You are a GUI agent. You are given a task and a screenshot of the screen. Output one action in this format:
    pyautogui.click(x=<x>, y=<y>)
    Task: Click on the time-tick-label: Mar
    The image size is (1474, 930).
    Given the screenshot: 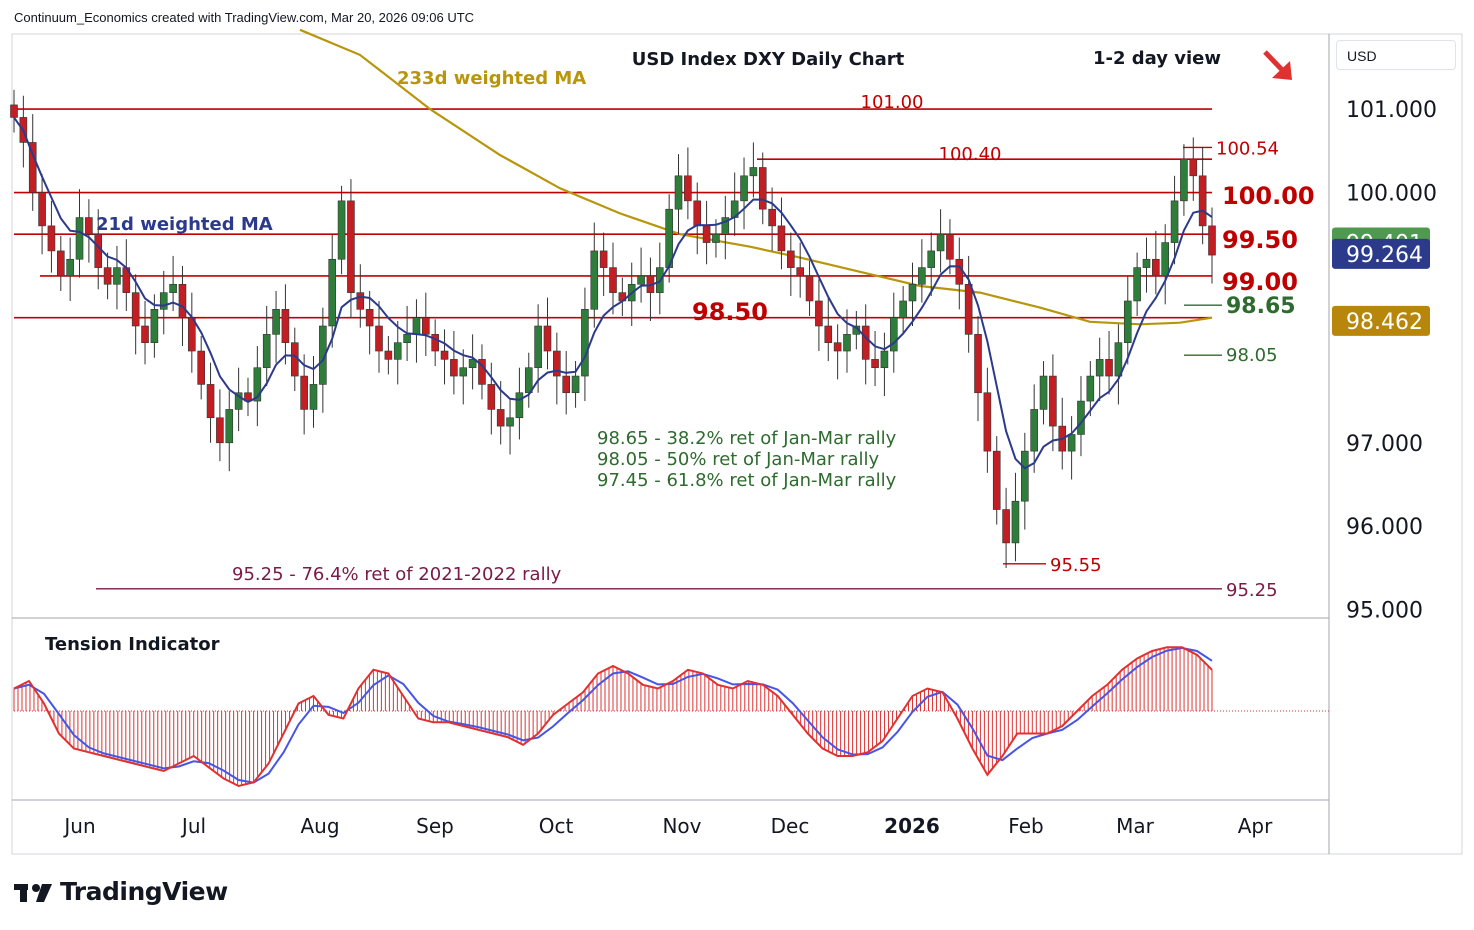 What is the action you would take?
    pyautogui.click(x=1135, y=826)
    